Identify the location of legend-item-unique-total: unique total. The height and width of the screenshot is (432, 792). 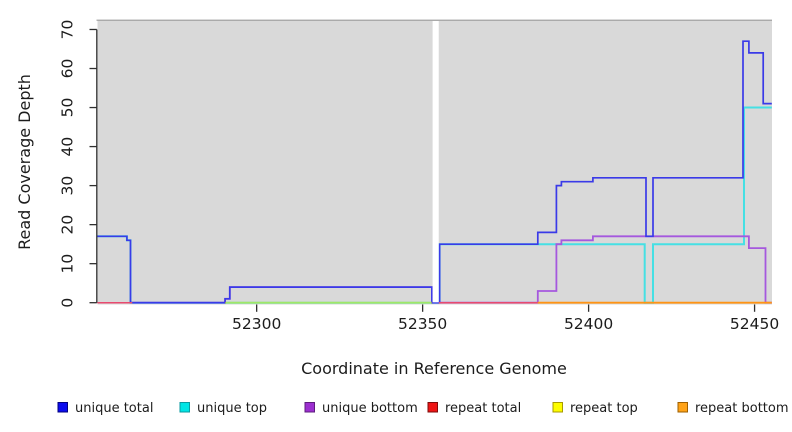
(105, 408).